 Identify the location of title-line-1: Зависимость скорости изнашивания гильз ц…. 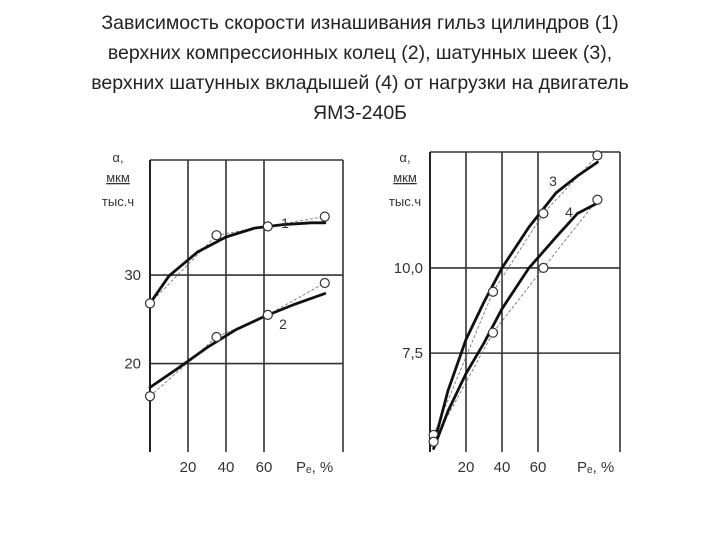
(360, 23).